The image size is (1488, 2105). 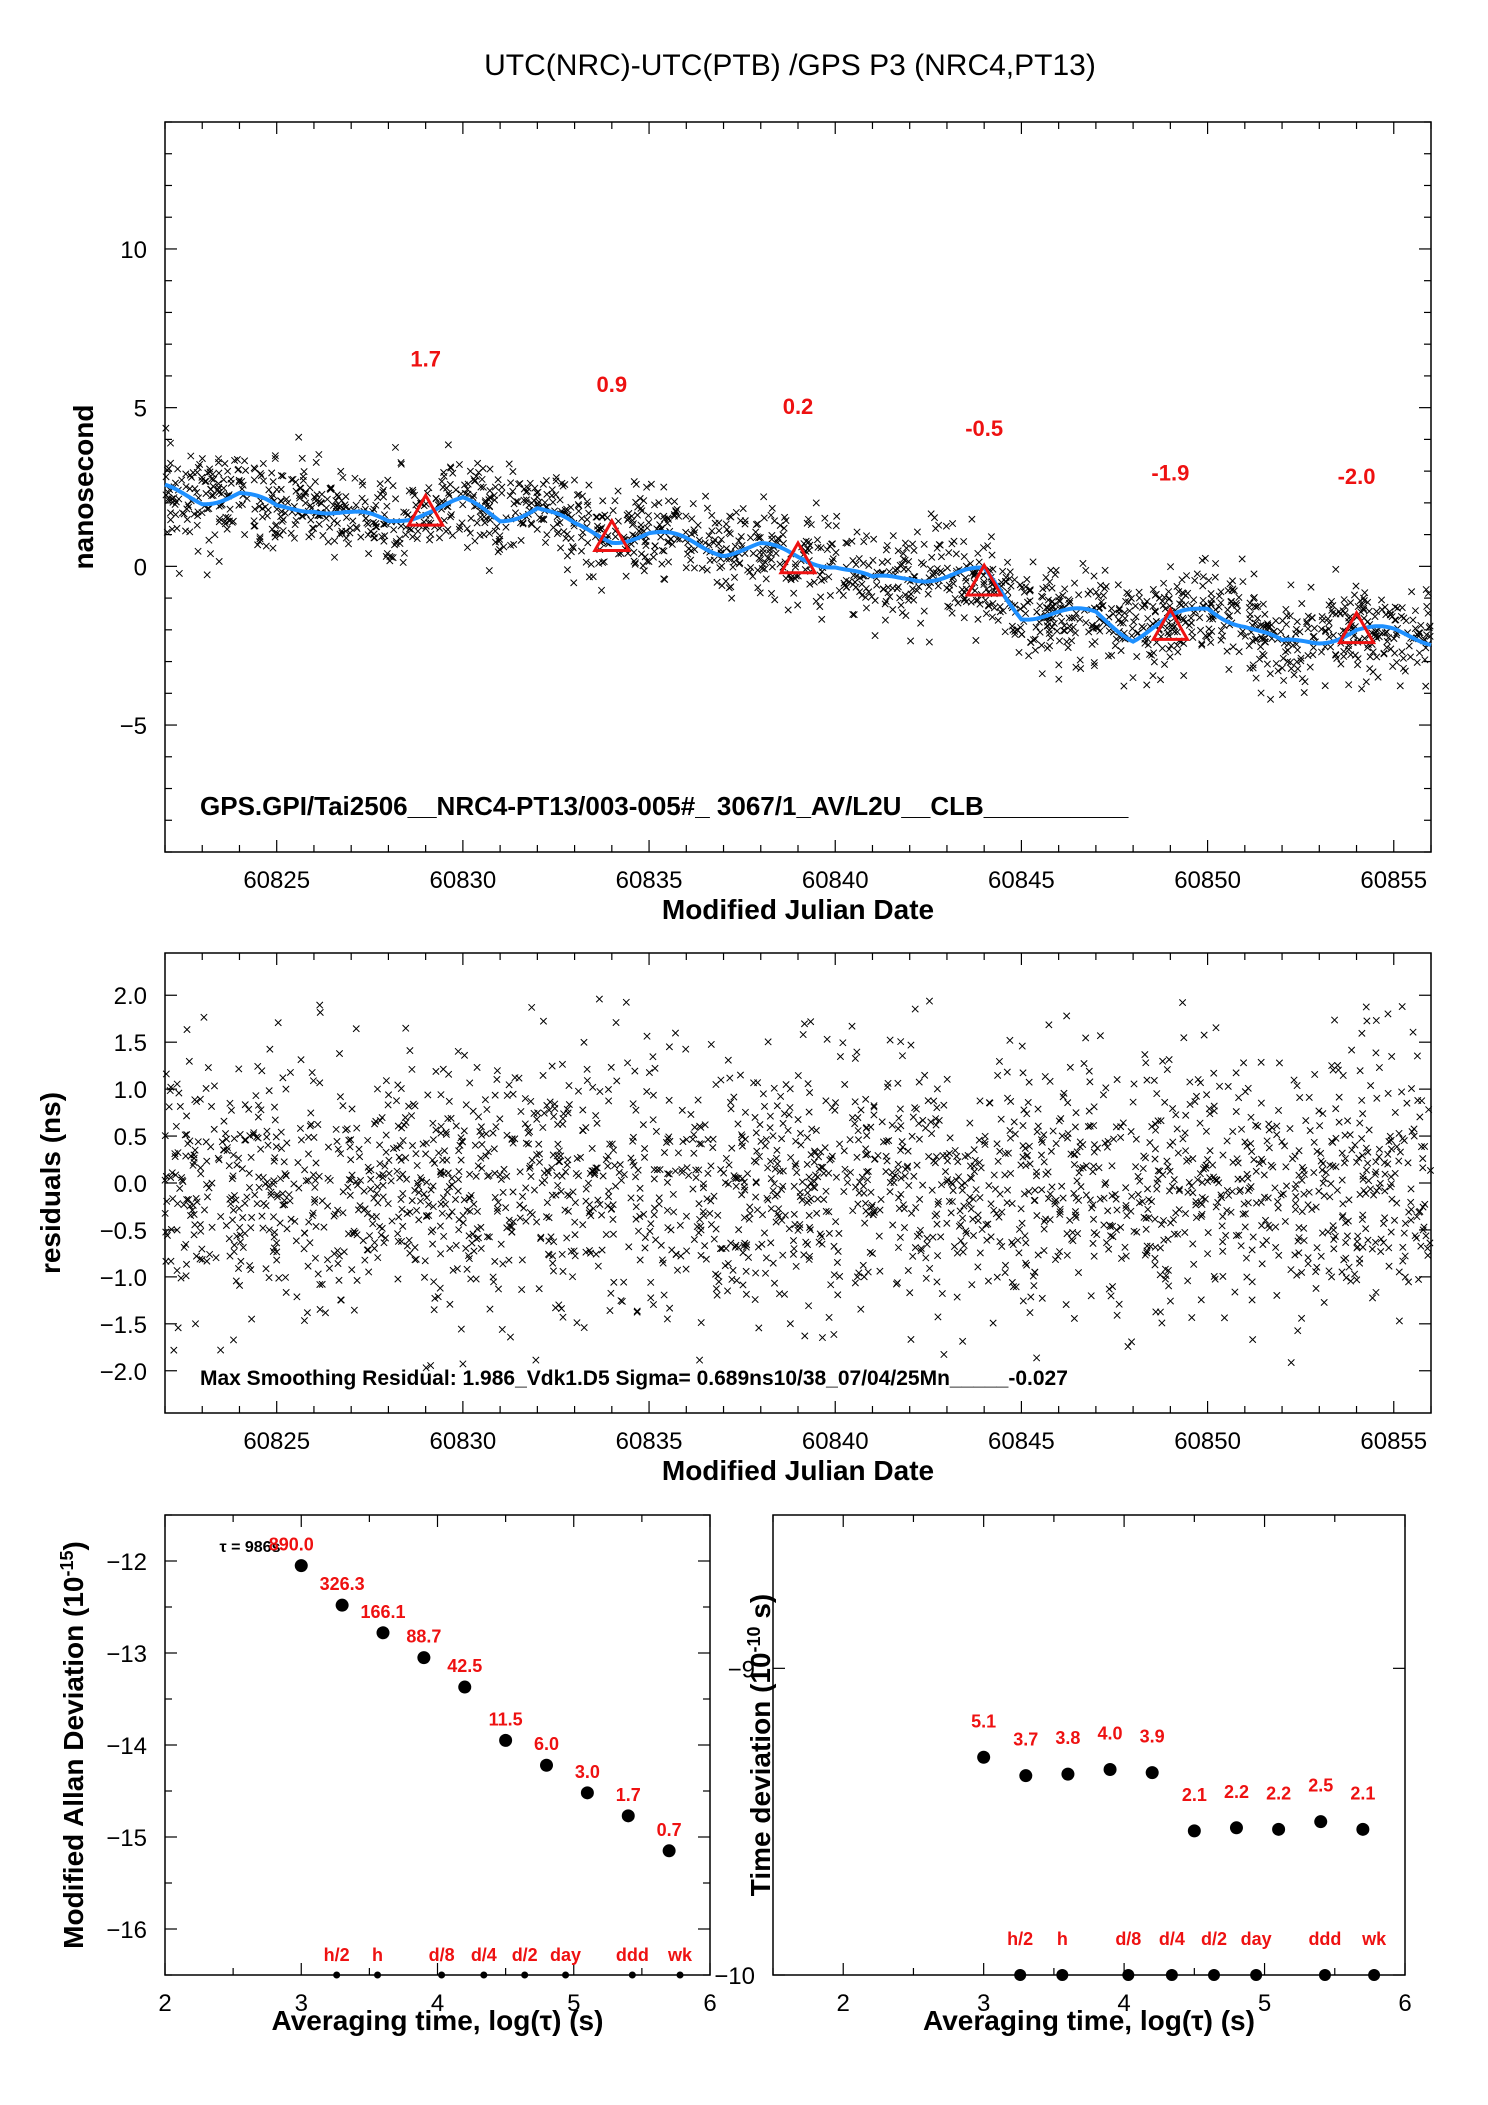 I want to click on data-label: 3.8, so click(x=1067, y=1738).